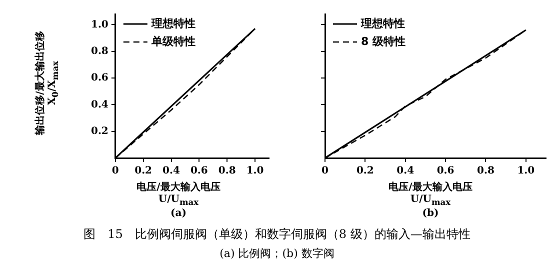 This screenshot has height=279, width=554. I want to click on y-tick-label: 0.6, so click(99, 78).